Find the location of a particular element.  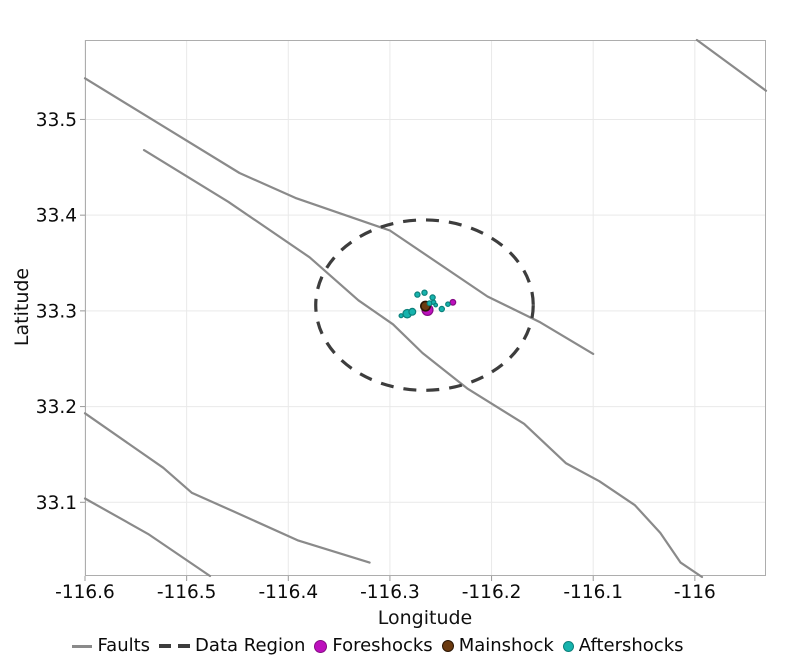

aftershocks-dot-icon is located at coordinates (568, 646).